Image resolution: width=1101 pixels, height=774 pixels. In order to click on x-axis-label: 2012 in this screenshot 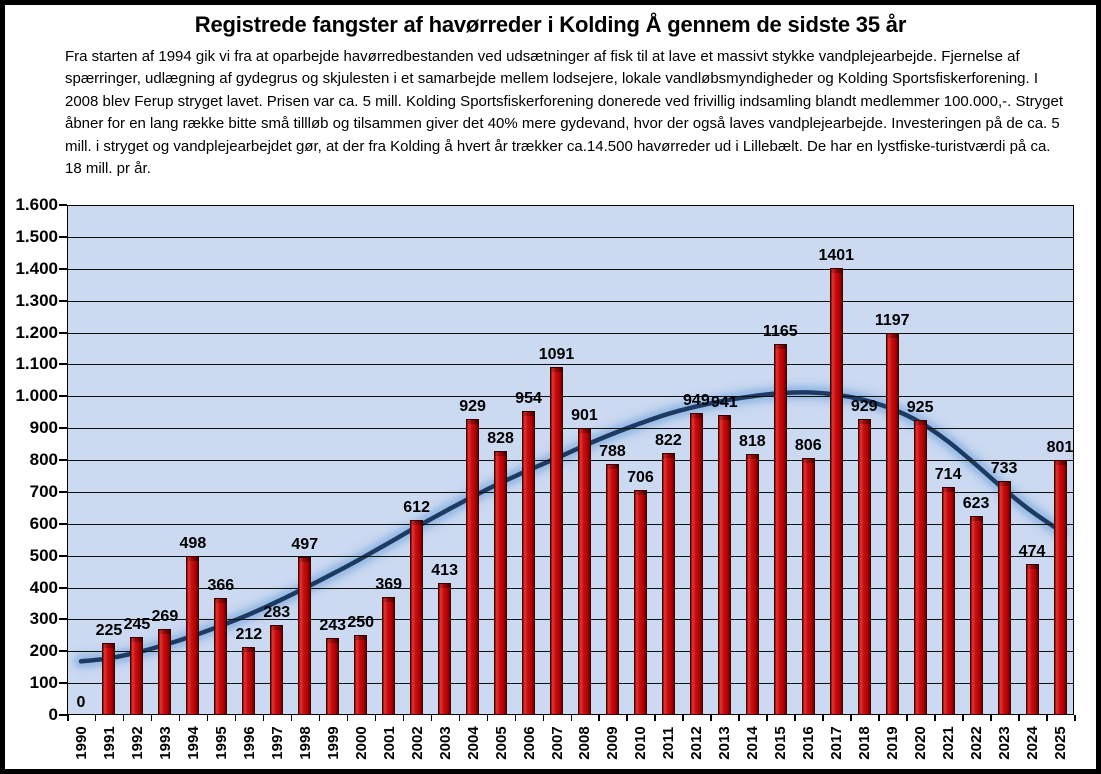, I will do `click(697, 743)`.